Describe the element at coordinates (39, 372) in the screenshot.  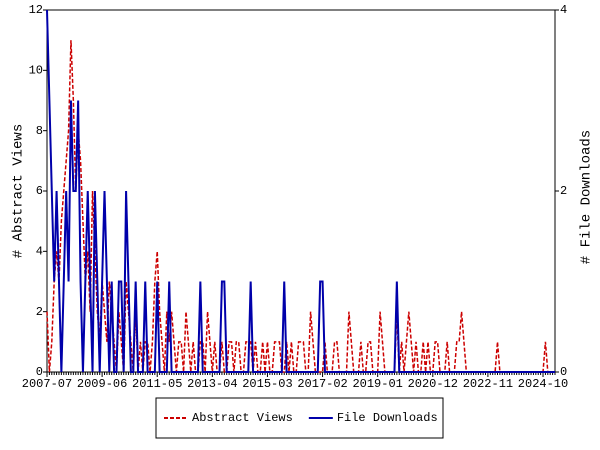
I see `y-tick-label: 0` at that location.